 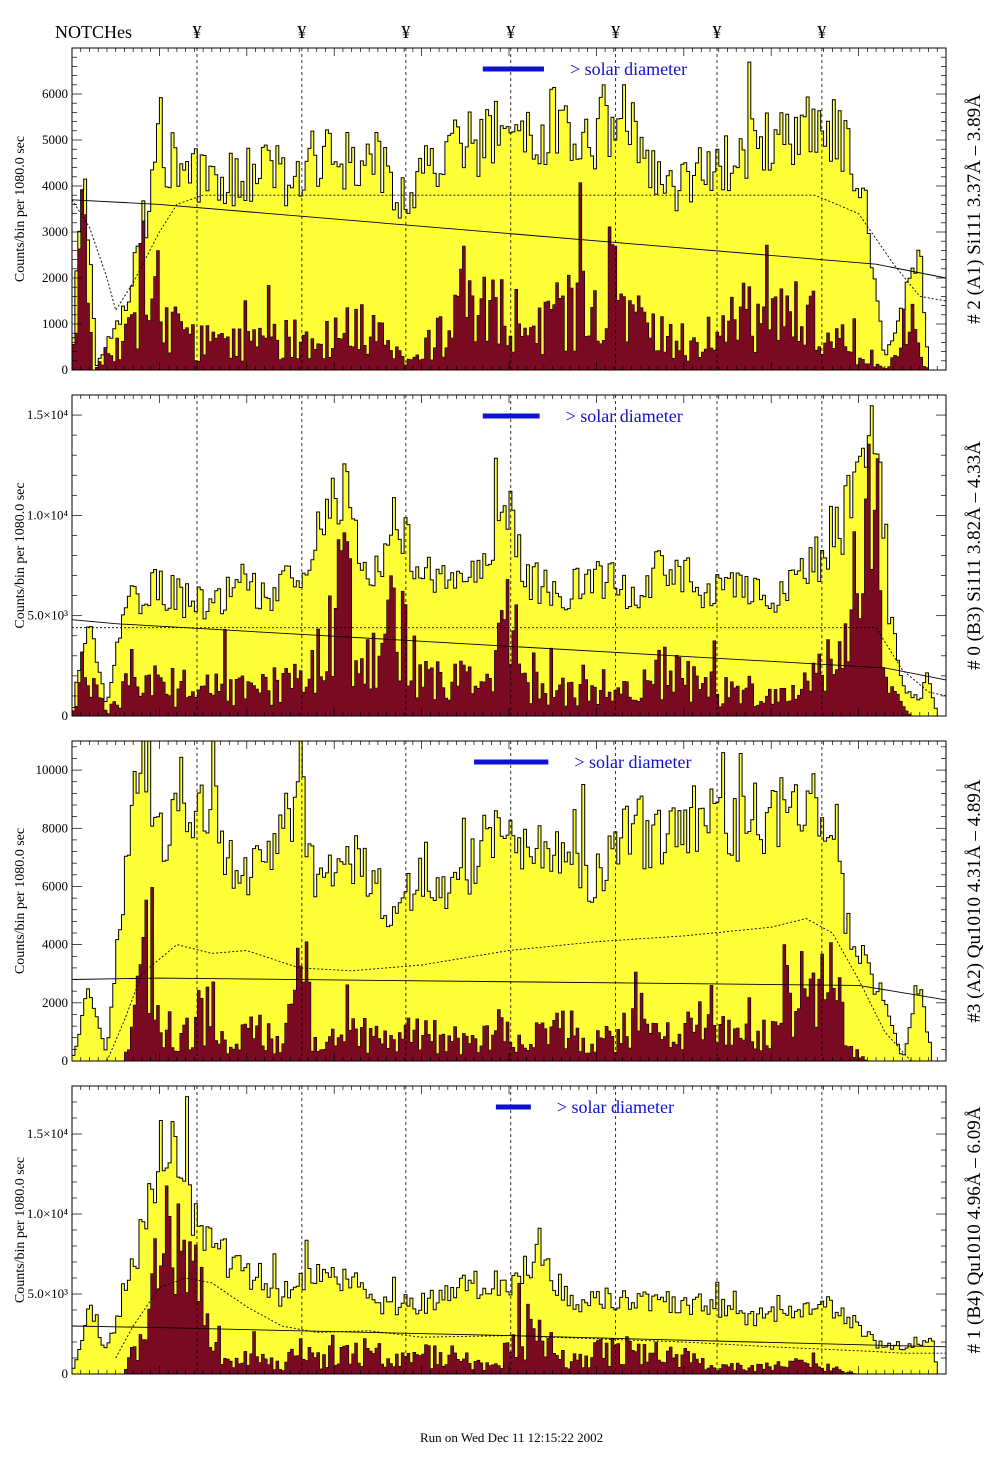 What do you see at coordinates (405, 32) in the screenshot?
I see `notch-marker-3: ¥` at bounding box center [405, 32].